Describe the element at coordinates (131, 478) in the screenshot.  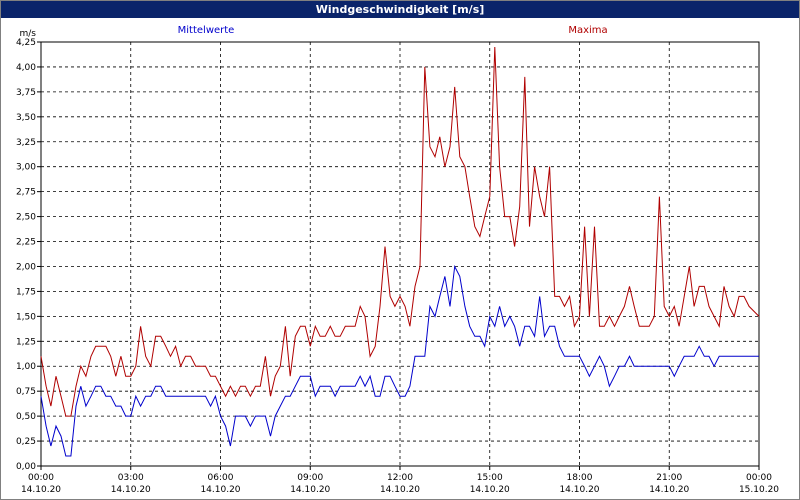
I see `x-tick-time: 03:00` at that location.